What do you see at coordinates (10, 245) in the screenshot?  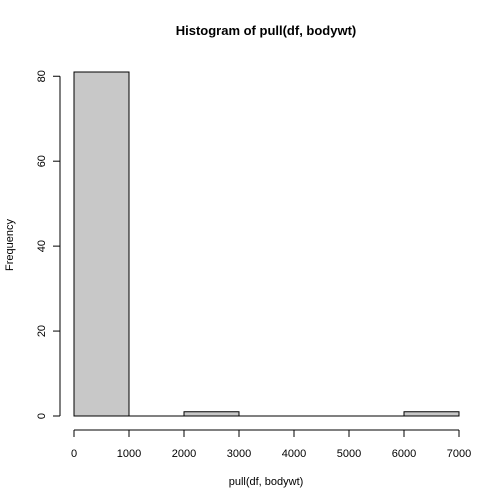 I see `y-axis-label: Frequency` at bounding box center [10, 245].